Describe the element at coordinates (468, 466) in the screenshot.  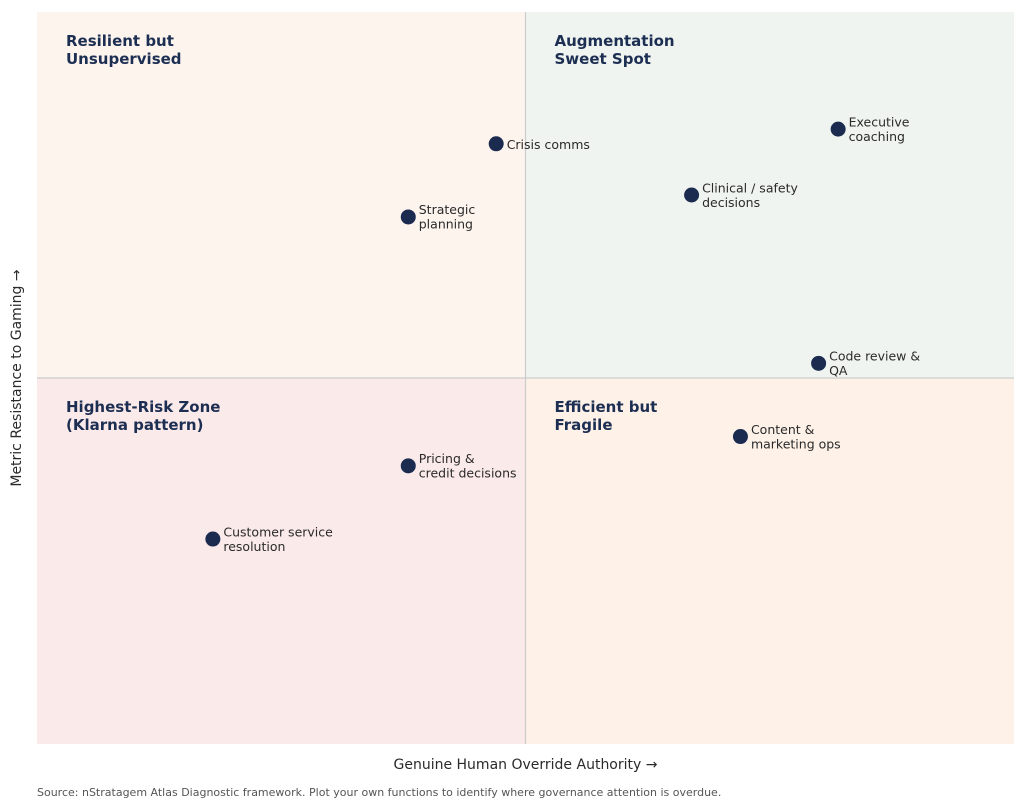
I see `data-point-label: Pricing & credit decisions` at that location.